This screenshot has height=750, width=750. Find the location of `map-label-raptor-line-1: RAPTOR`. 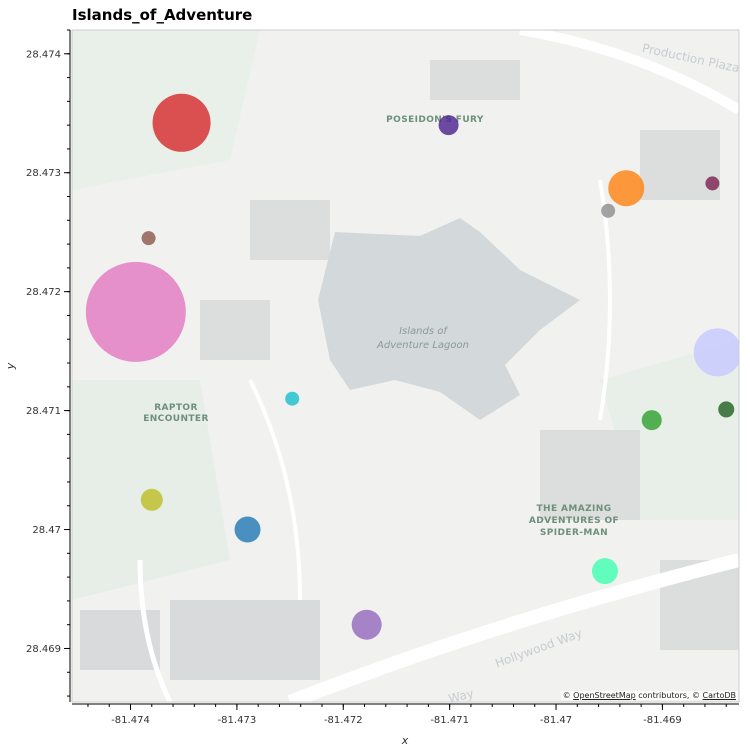

map-label-raptor-line-1: RAPTOR is located at coordinates (176, 408).